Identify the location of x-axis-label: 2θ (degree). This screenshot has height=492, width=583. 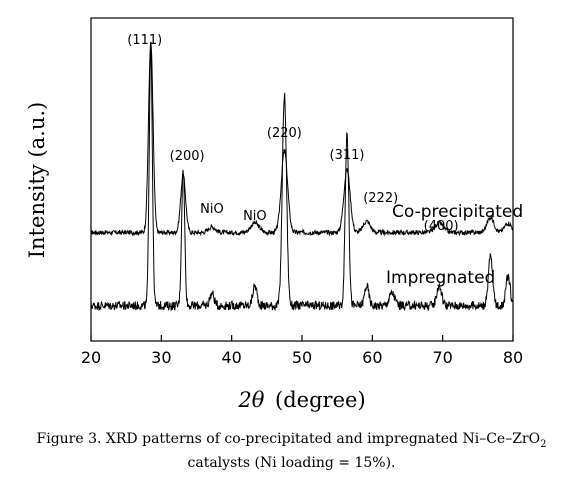
(301, 400).